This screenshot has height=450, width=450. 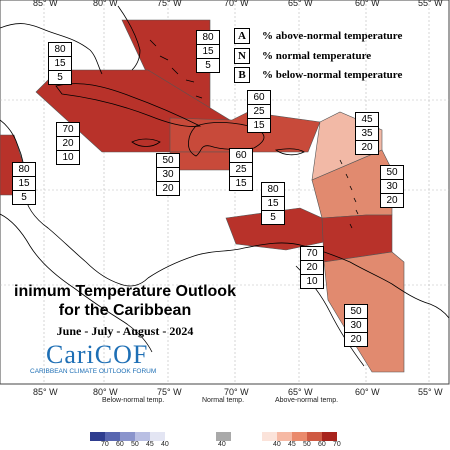 I want to click on colorbar-above-tick: 60, so click(x=322, y=444).